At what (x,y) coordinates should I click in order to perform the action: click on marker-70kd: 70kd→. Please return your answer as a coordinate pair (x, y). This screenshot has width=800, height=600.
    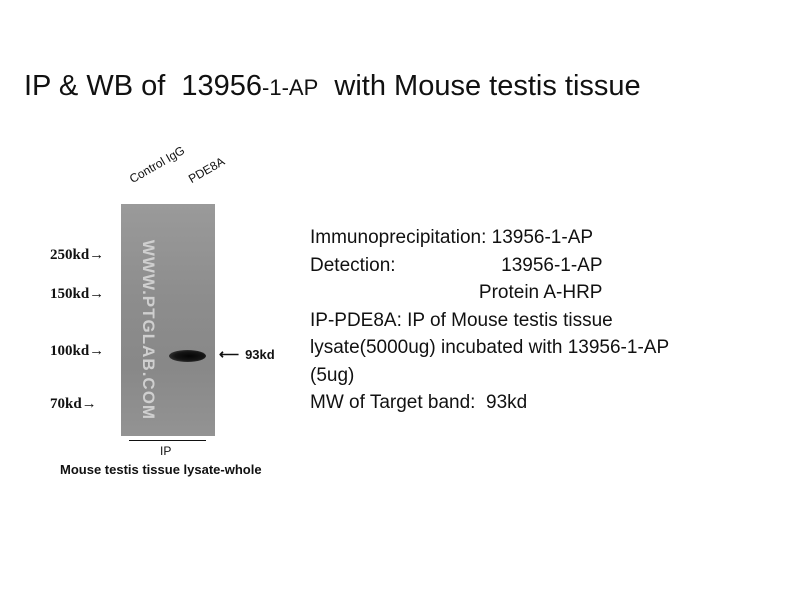
    Looking at the image, I should click on (73, 404).